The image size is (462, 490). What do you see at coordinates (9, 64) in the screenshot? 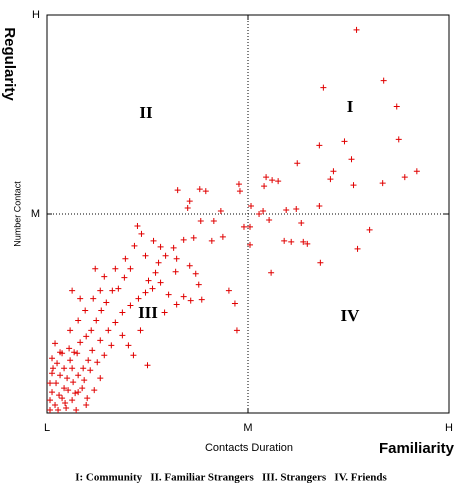
I see `y-axis-title: Regularity` at bounding box center [9, 64].